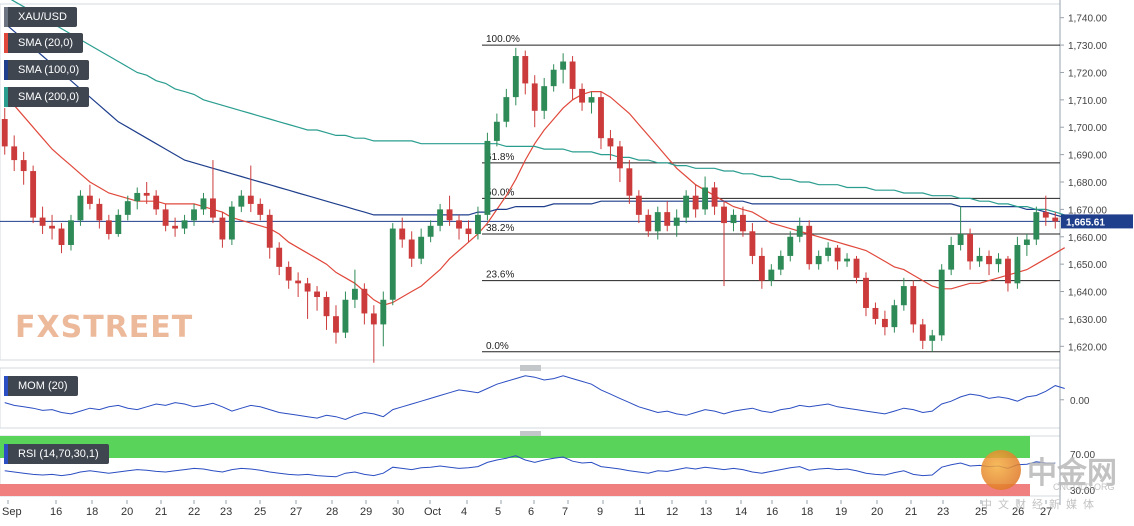 Image resolution: width=1134 pixels, height=526 pixels. What do you see at coordinates (1040, 504) in the screenshot?
I see `cngold-subtitle: 中文财经新媒体` at bounding box center [1040, 504].